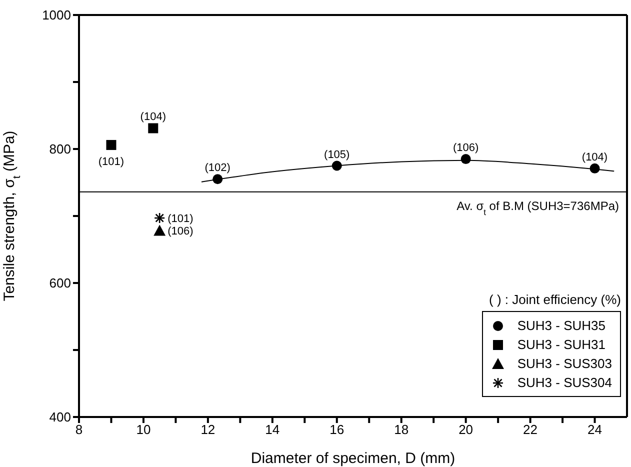  Describe the element at coordinates (401, 430) in the screenshot. I see `x-tick-label: 18` at that location.